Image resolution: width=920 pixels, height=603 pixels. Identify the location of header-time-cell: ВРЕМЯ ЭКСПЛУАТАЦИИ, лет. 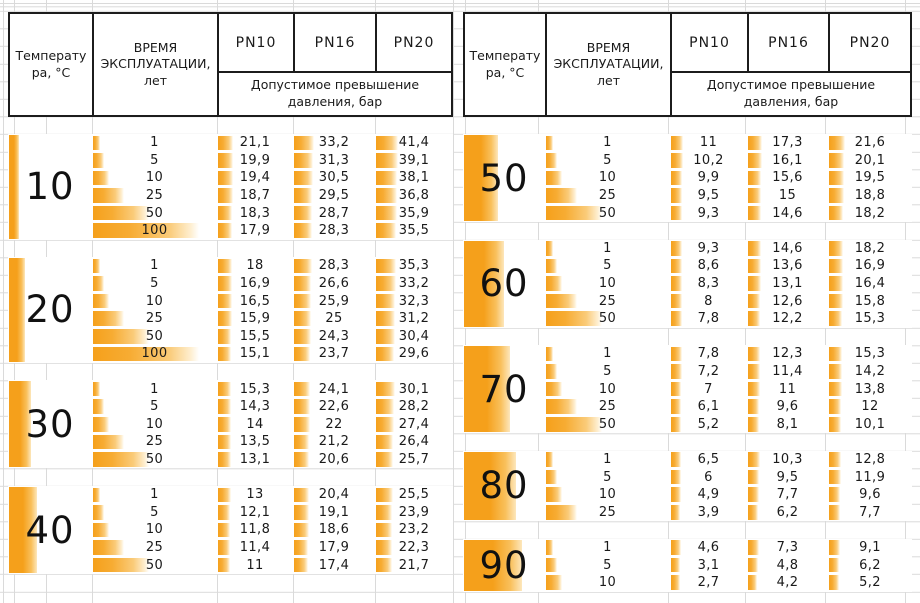
(156, 64).